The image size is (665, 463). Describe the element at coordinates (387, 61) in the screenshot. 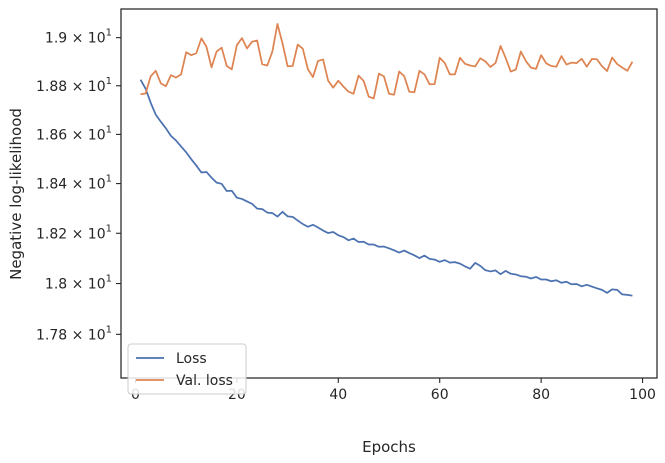

I see `series-line-val-loss` at that location.